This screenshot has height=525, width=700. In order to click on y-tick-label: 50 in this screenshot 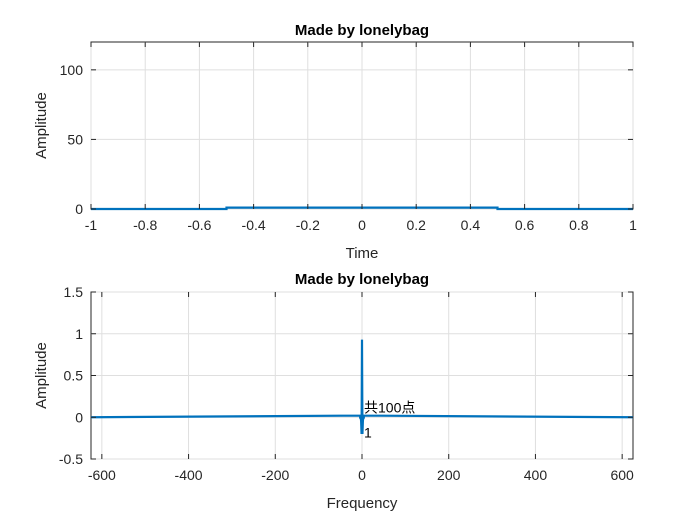, I will do `click(75, 139)`.